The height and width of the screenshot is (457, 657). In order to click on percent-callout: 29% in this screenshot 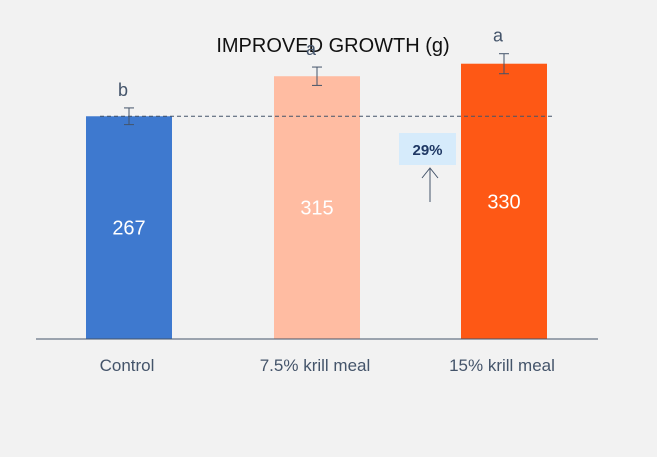, I will do `click(427, 167)`.